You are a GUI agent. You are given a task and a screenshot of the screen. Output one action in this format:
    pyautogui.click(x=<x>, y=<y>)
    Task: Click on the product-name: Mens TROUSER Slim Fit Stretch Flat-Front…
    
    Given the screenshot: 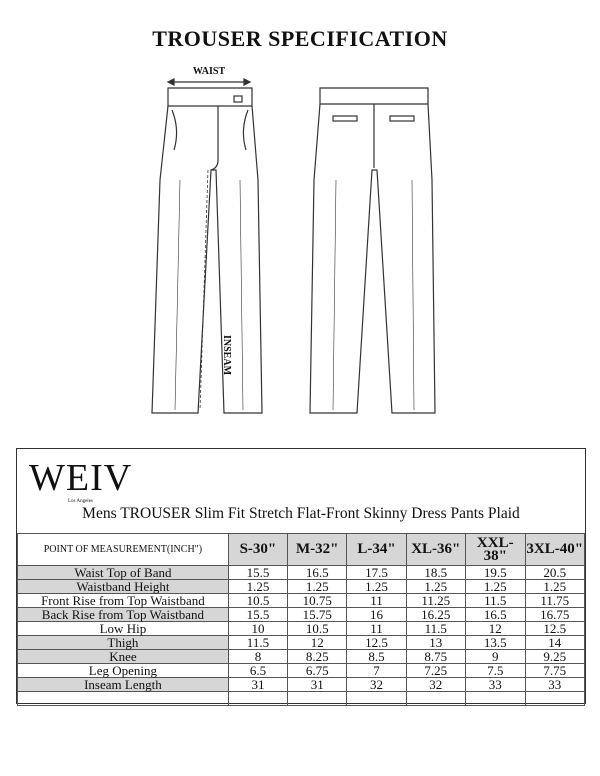 What is the action you would take?
    pyautogui.click(x=301, y=513)
    